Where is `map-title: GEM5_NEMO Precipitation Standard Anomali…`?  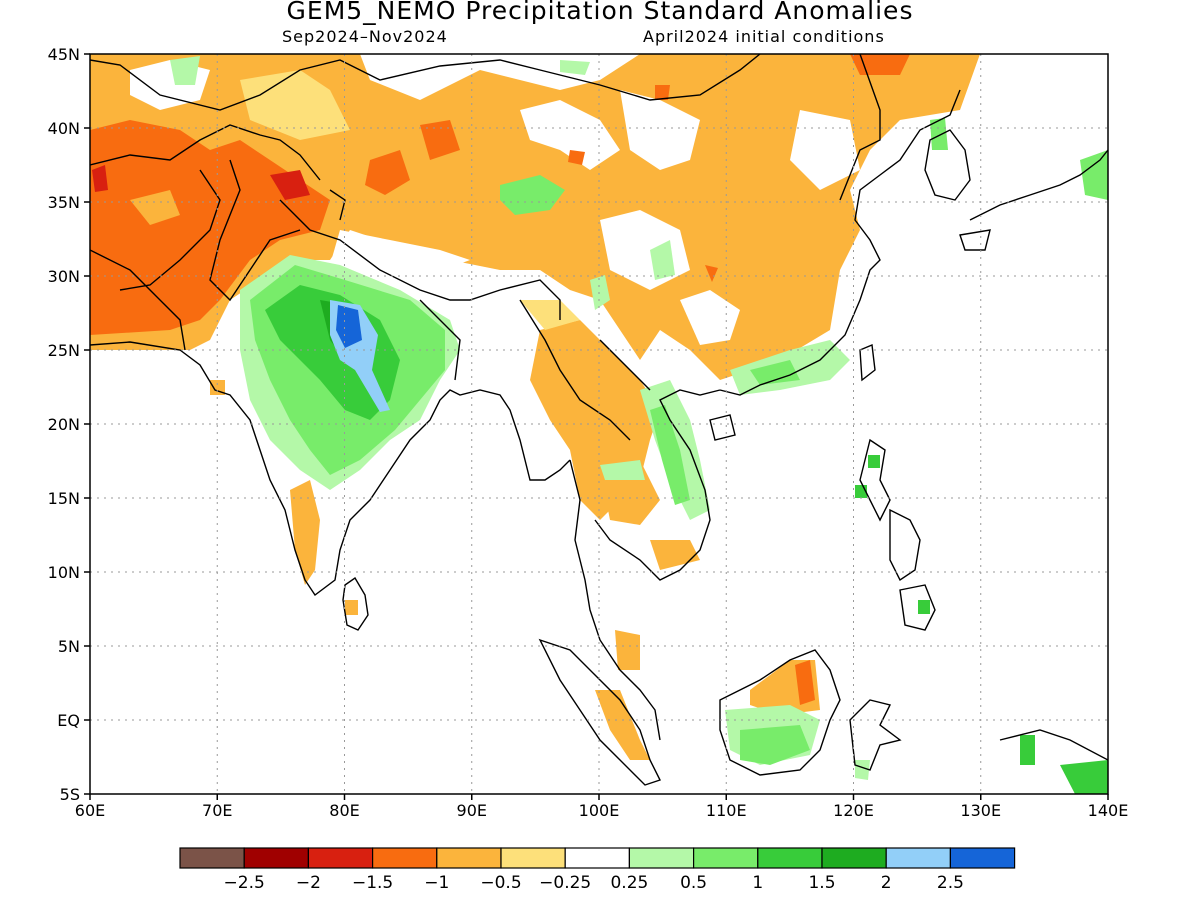
map-title: GEM5_NEMO Precipitation Standard Anomali… is located at coordinates (600, 12).